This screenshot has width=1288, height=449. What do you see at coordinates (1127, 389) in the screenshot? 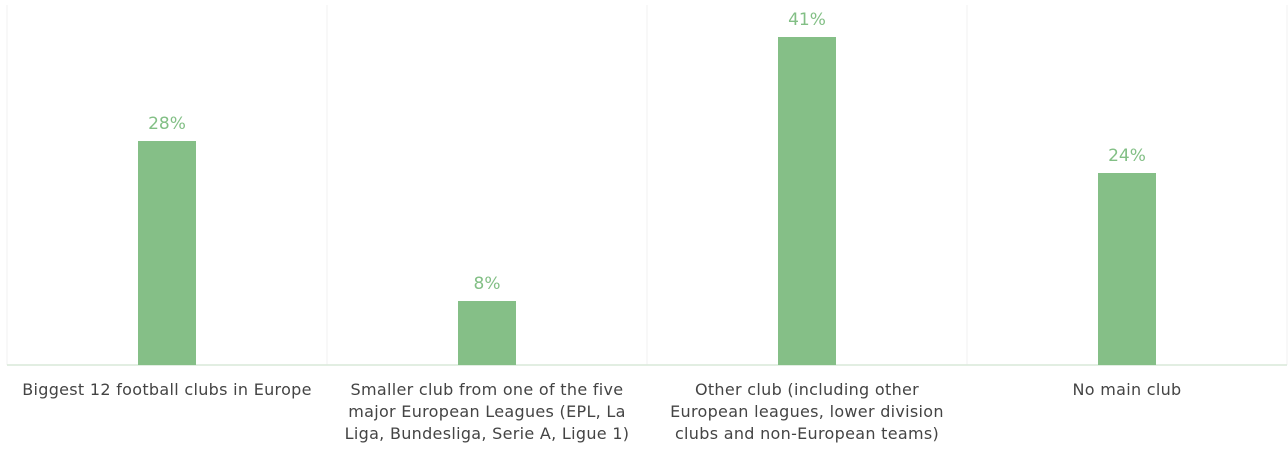
I see `x-tick-label: No main club` at bounding box center [1127, 389].